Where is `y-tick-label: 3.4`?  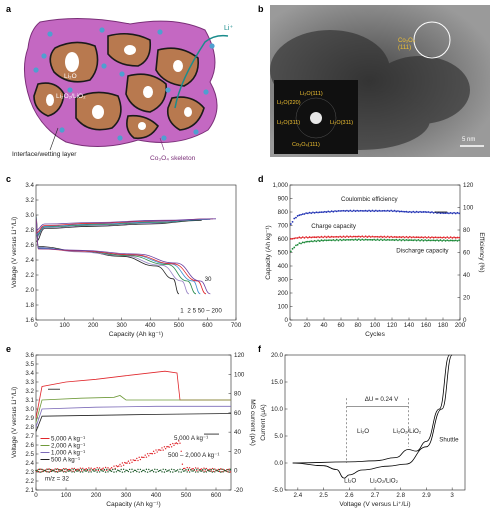
y-tick-label: 3.4 is located at coordinates (29, 185).